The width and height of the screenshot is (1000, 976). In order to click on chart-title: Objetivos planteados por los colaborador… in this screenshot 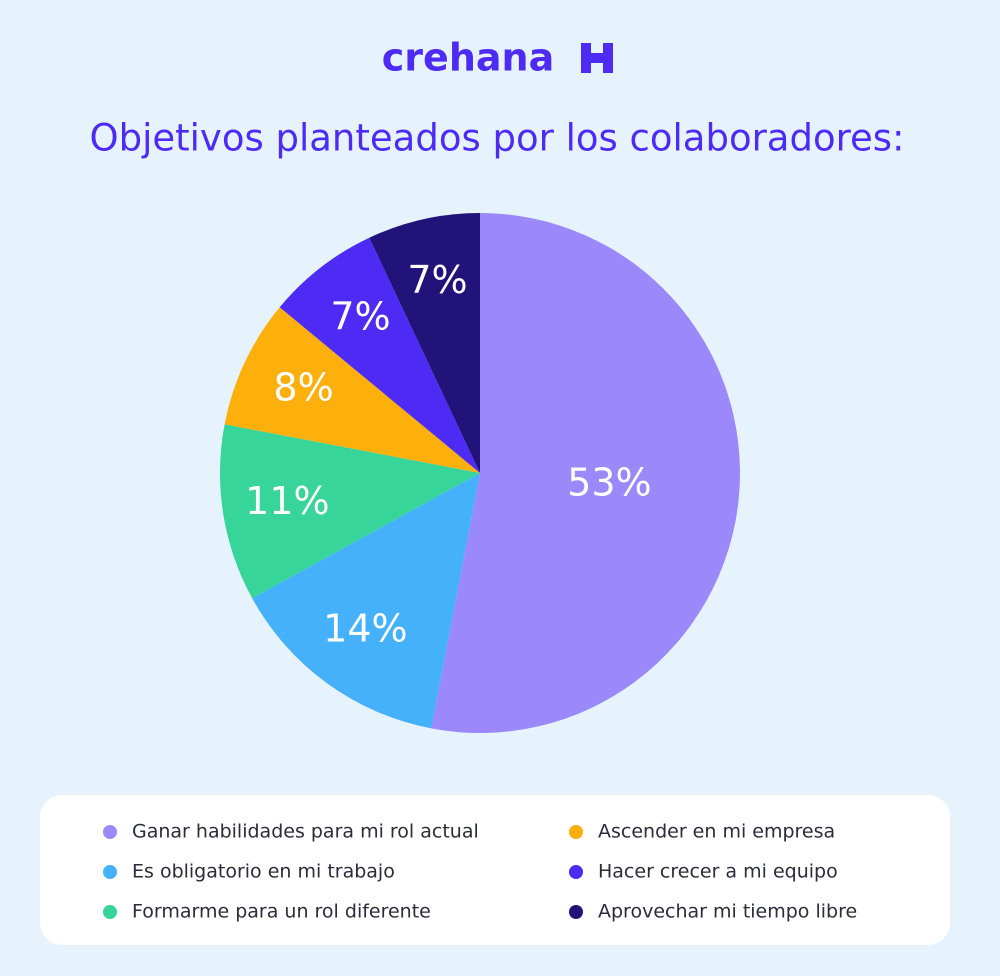, I will do `click(496, 138)`.